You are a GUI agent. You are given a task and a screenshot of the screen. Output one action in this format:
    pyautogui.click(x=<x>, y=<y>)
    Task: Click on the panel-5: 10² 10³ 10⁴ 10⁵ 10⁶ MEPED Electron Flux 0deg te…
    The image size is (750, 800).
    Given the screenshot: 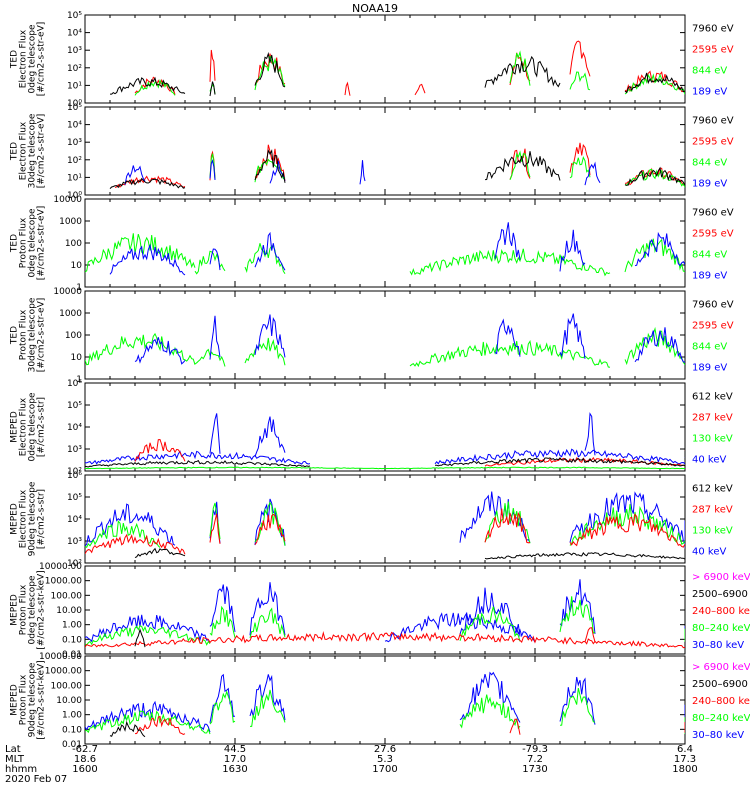 What is the action you would take?
    pyautogui.click(x=371, y=428)
    